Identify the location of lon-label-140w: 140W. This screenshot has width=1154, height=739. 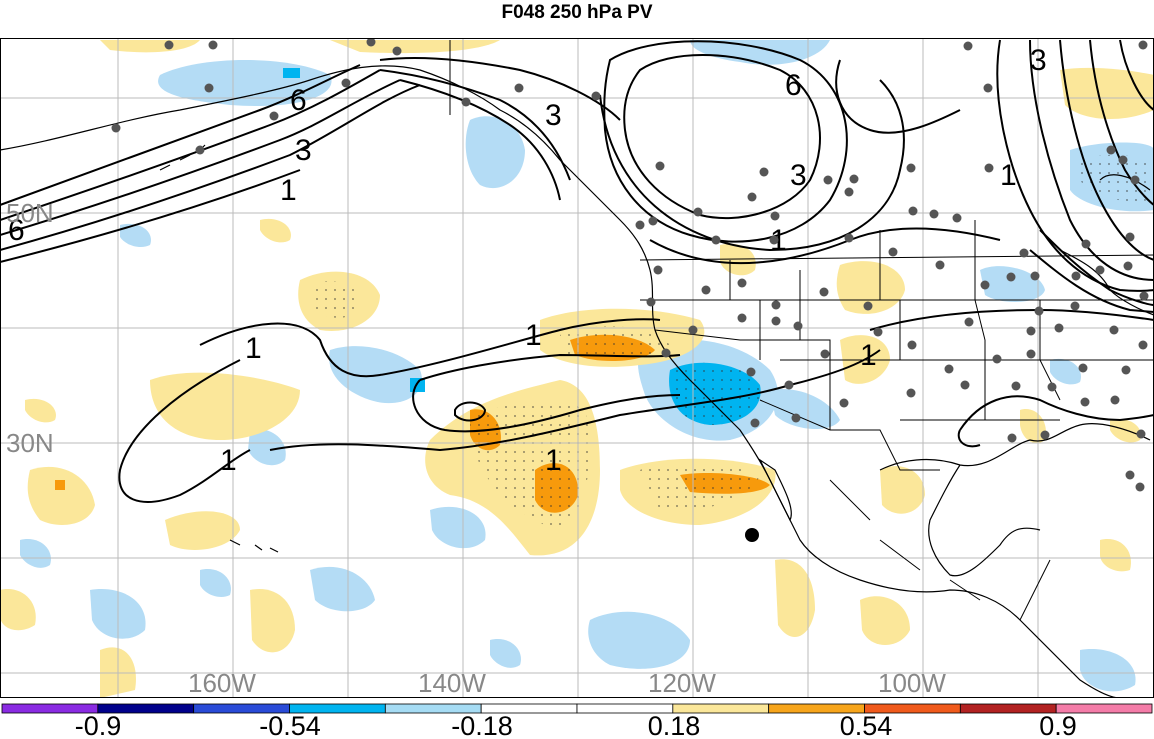
(452, 683).